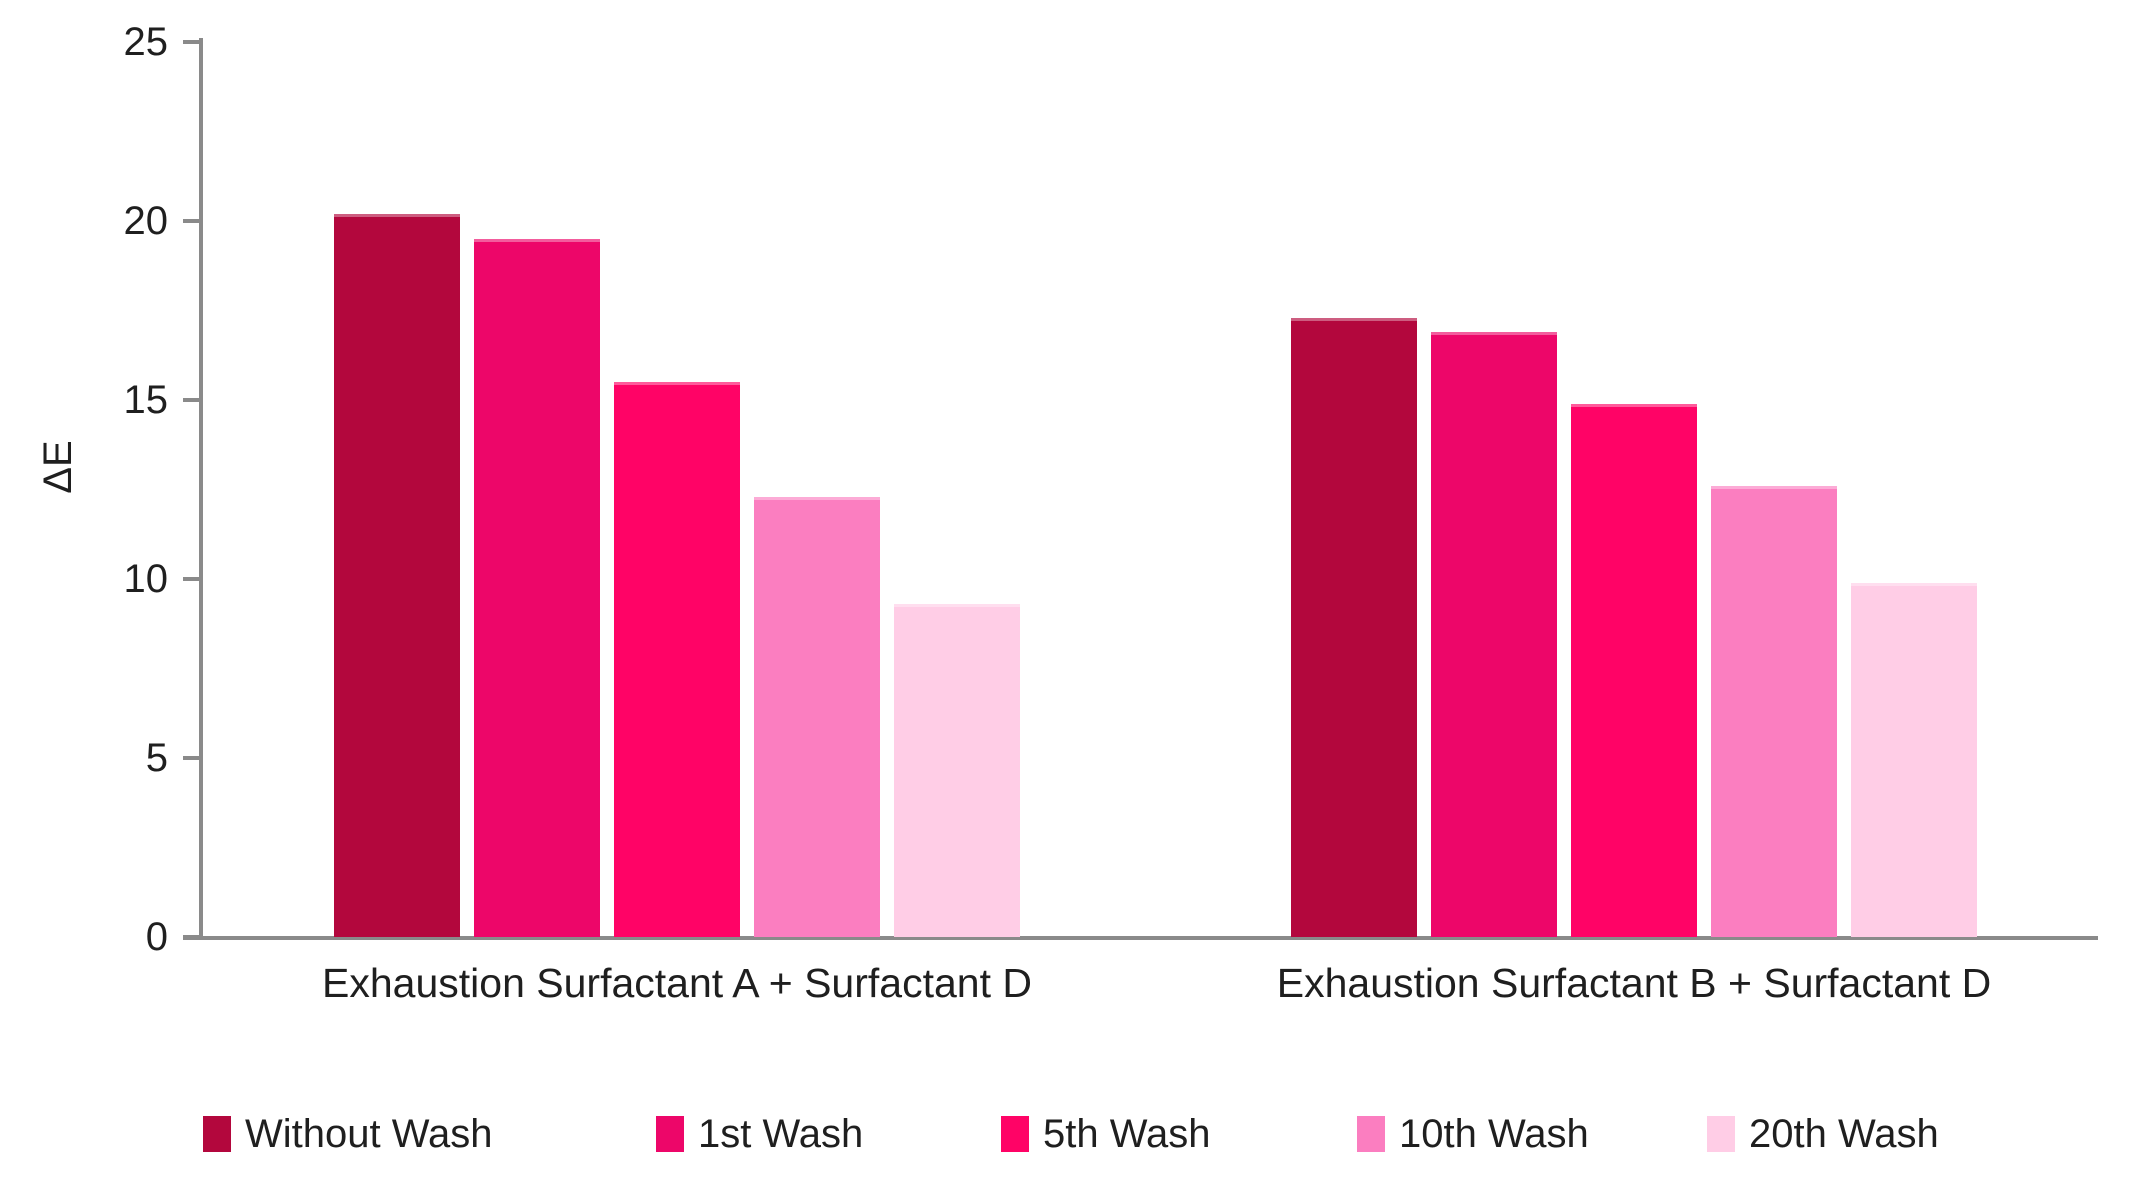 The image size is (2131, 1188). Describe the element at coordinates (369, 1134) in the screenshot. I see `legend-label: Without Wash` at that location.